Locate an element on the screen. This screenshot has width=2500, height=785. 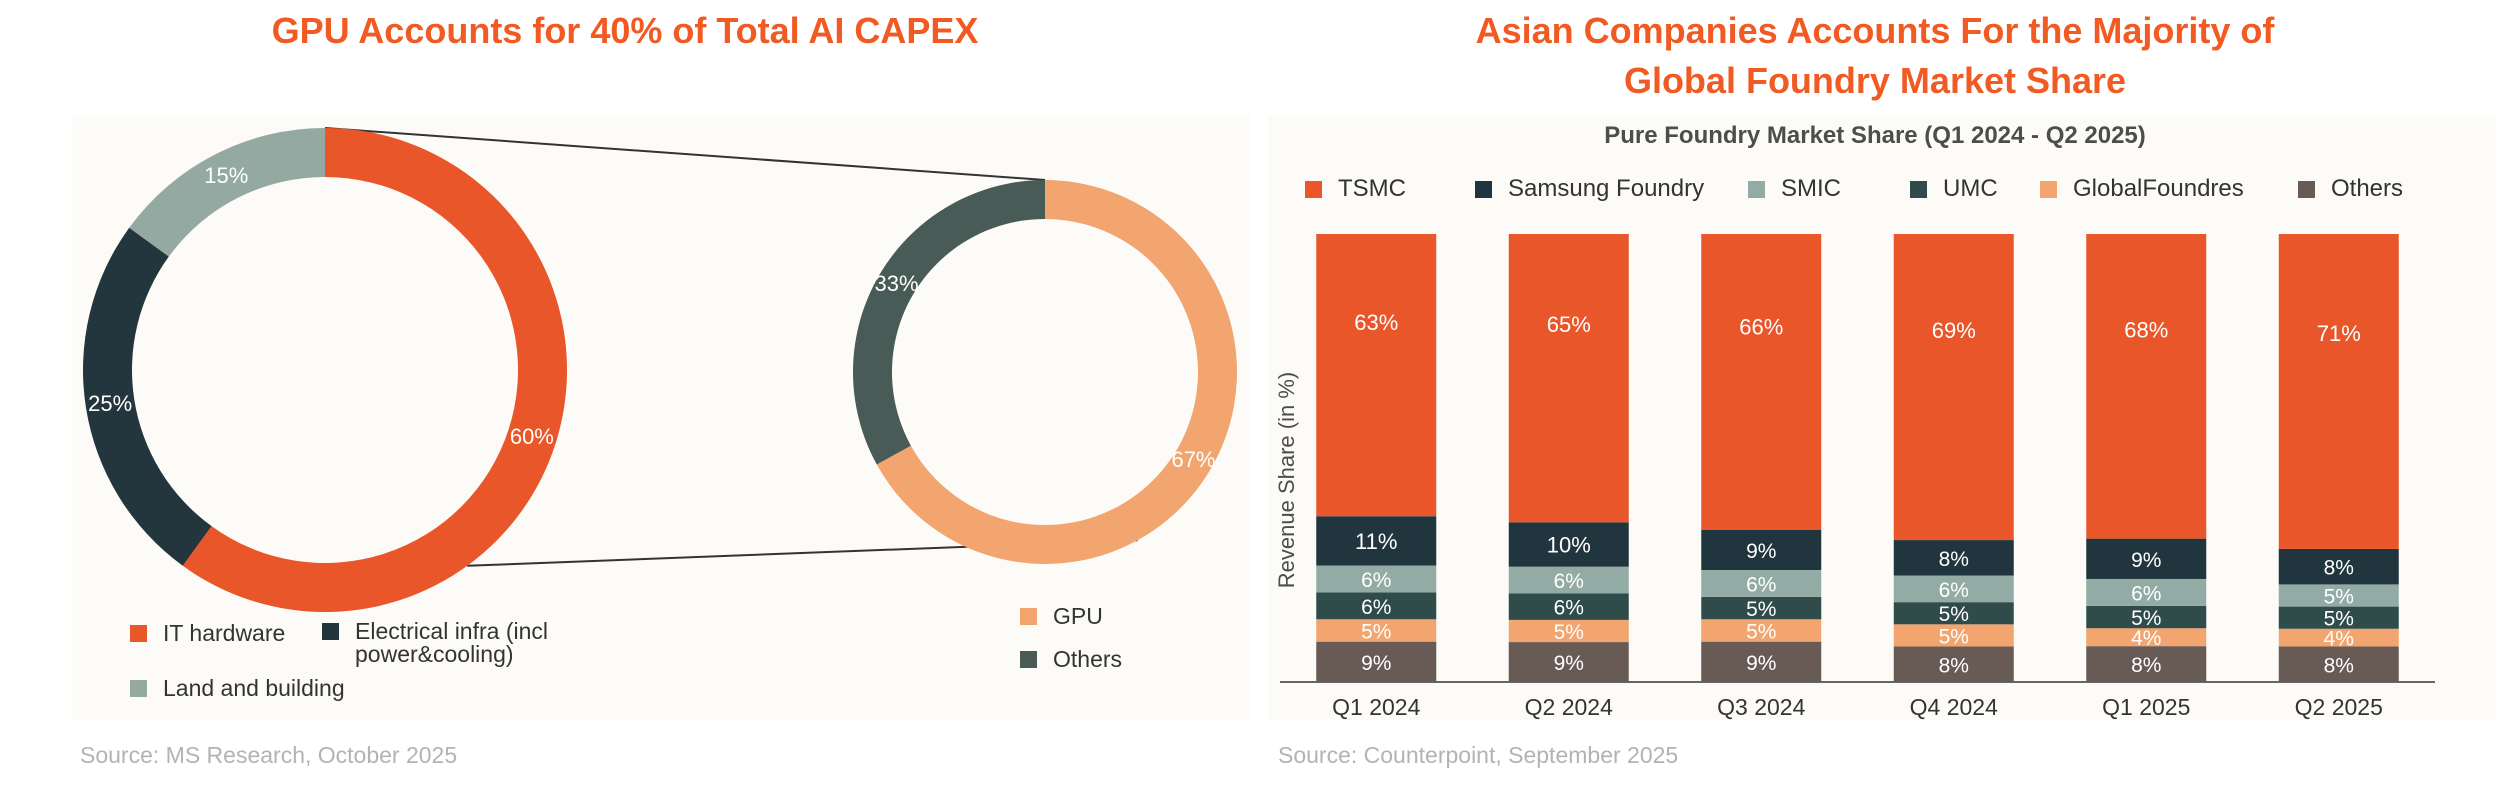
legend-electrical-infra: Electrical infra (incl power&cooling) is located at coordinates (435, 643).